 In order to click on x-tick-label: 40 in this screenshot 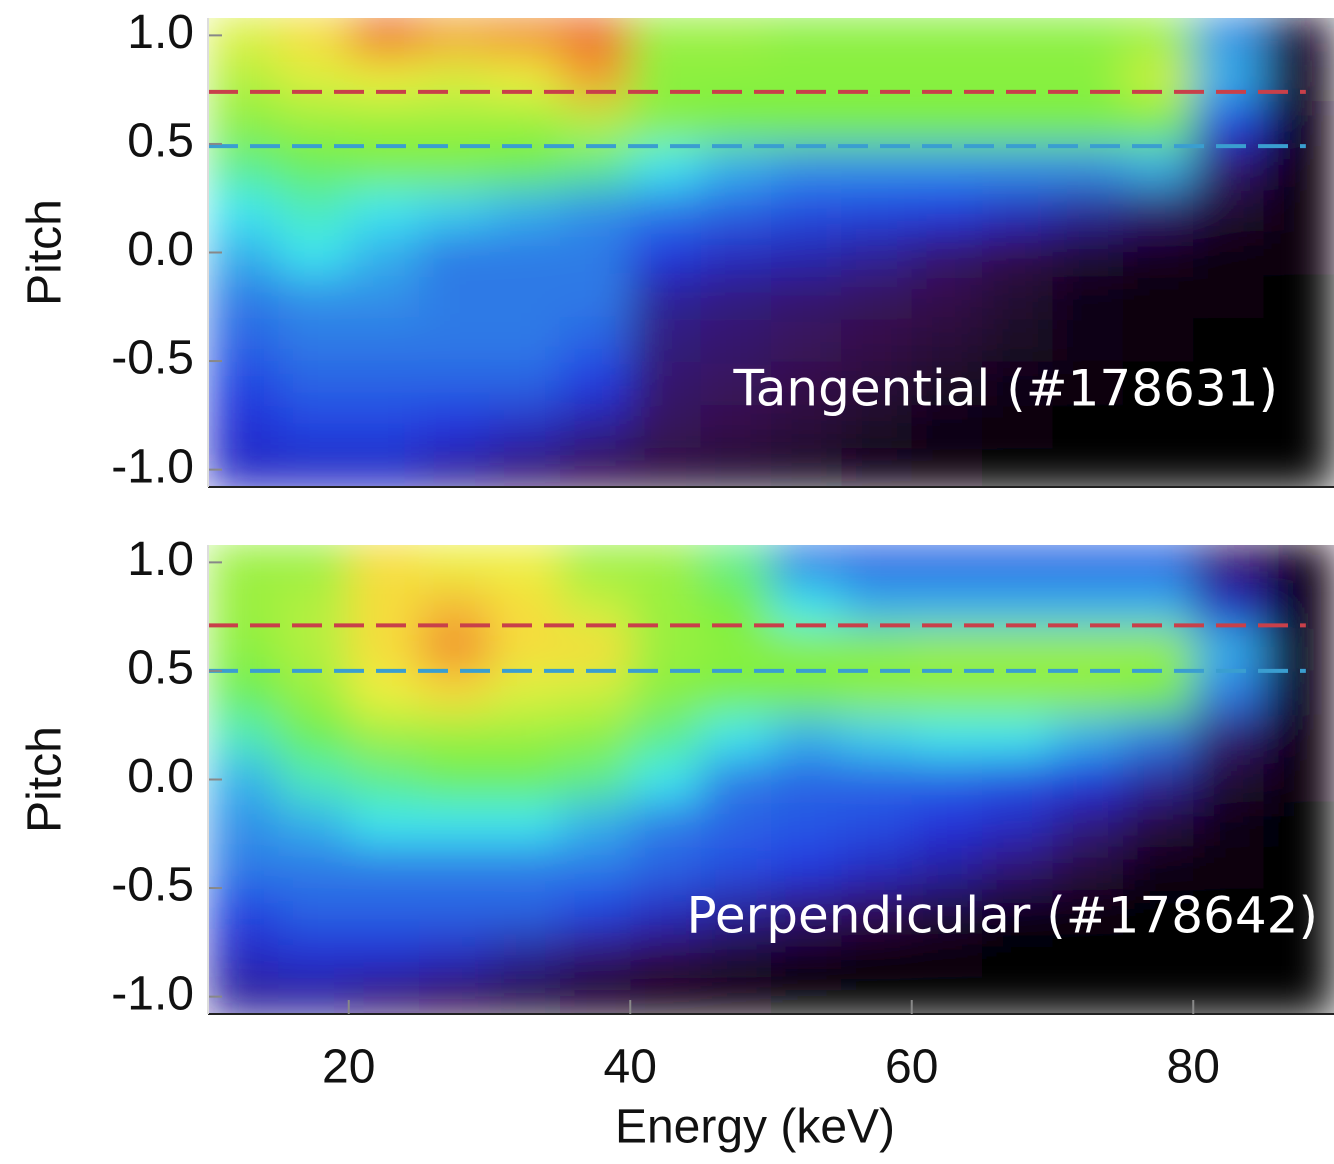, I will do `click(630, 1067)`.